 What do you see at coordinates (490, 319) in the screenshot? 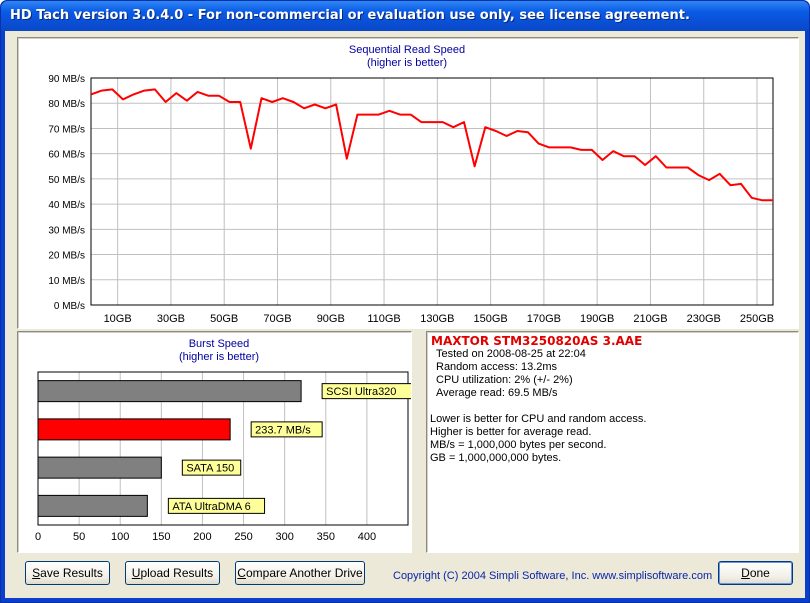
I see `x-tick-label: 150GB` at bounding box center [490, 319].